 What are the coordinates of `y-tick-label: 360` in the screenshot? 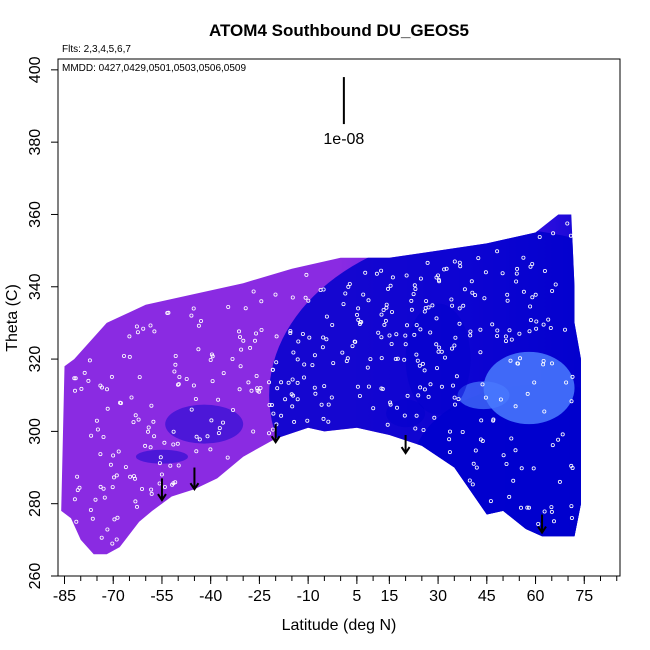 It's located at (35, 214).